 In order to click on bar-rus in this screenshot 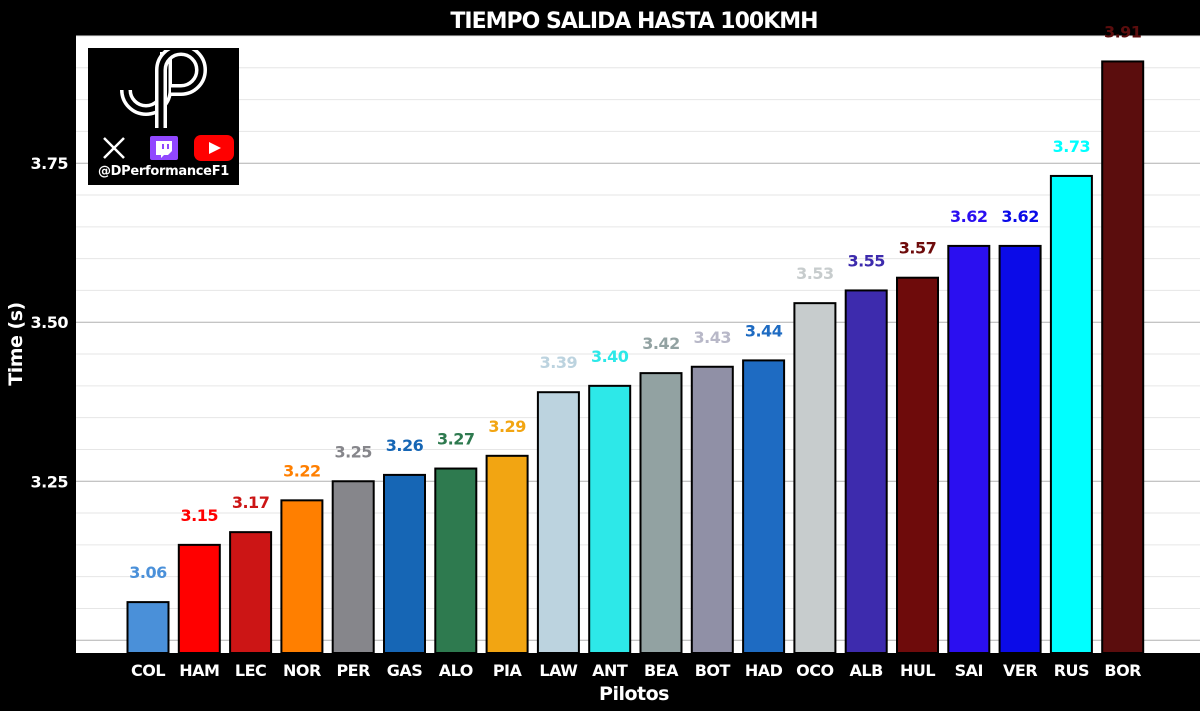, I will do `click(1071, 414)`.